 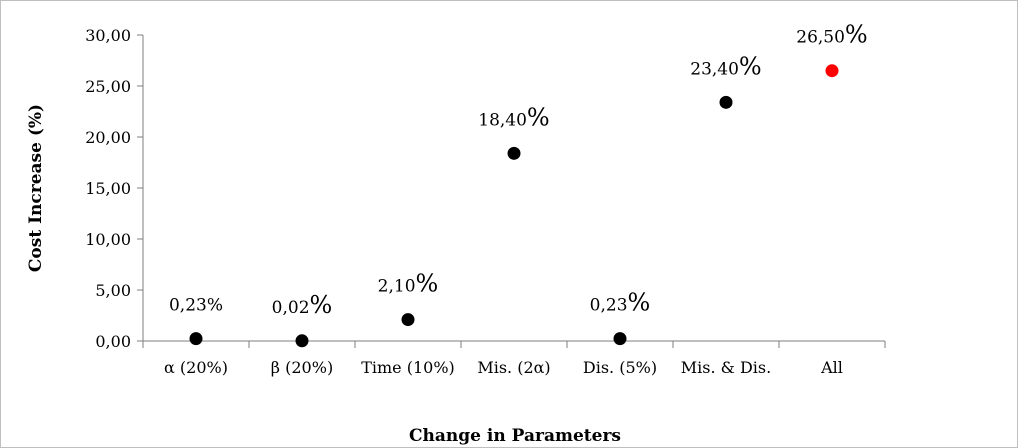 I want to click on data-label: 0,02%, so click(x=302, y=305).